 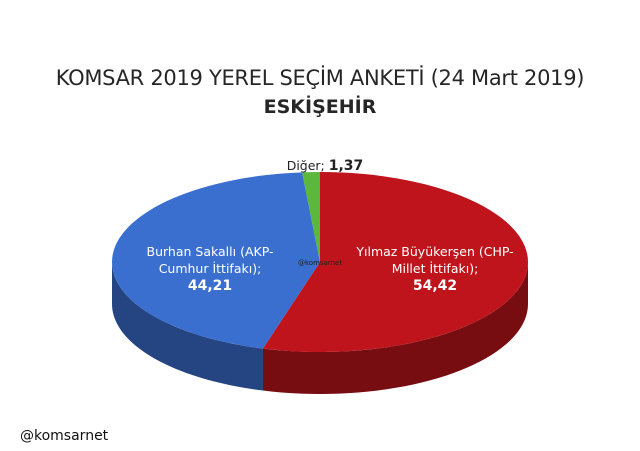 I want to click on slice-label: Diğer; 1,37, so click(x=325, y=166).